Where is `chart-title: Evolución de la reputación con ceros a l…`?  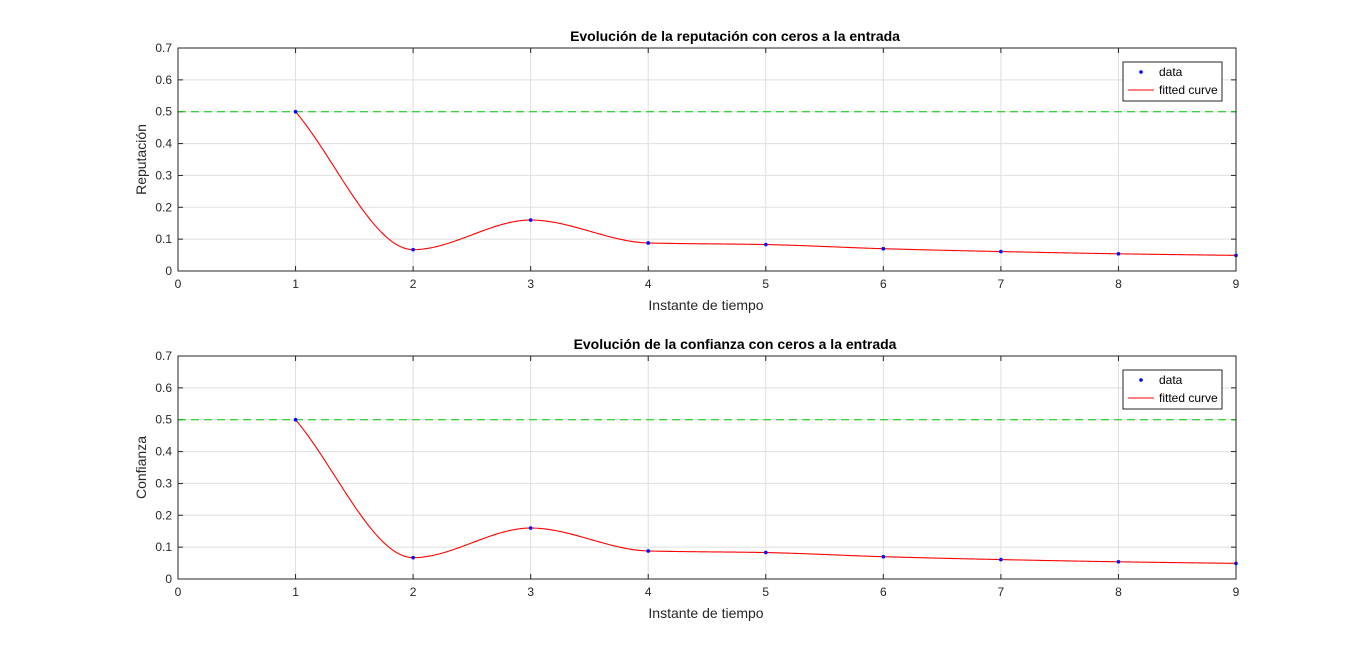 chart-title: Evolución de la reputación con ceros a l… is located at coordinates (735, 36).